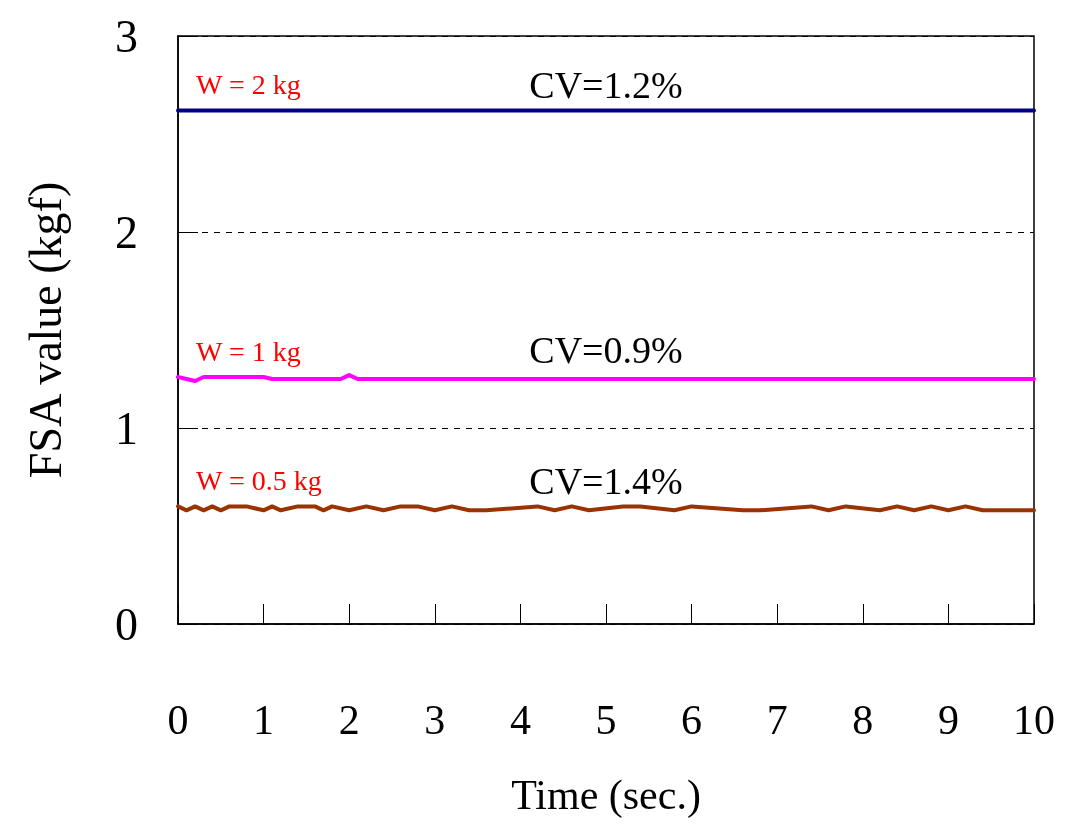  Describe the element at coordinates (126, 232) in the screenshot. I see `y-tick-label: 2` at that location.